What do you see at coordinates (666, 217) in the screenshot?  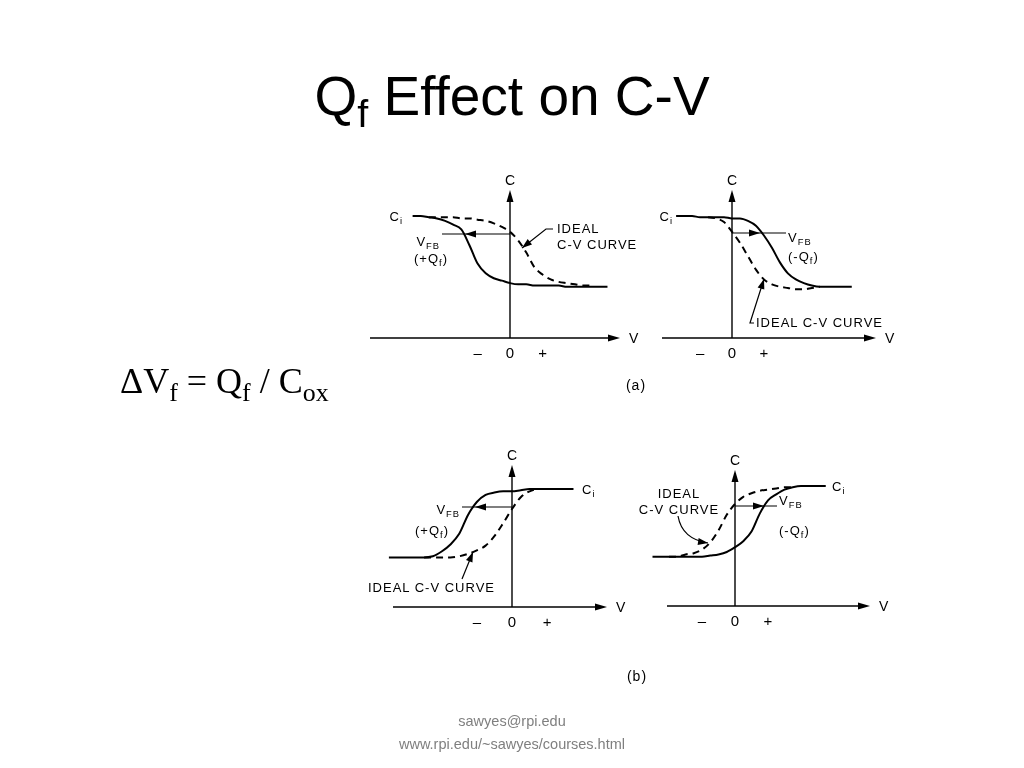 I see `annotation: C$_{i}$` at bounding box center [666, 217].